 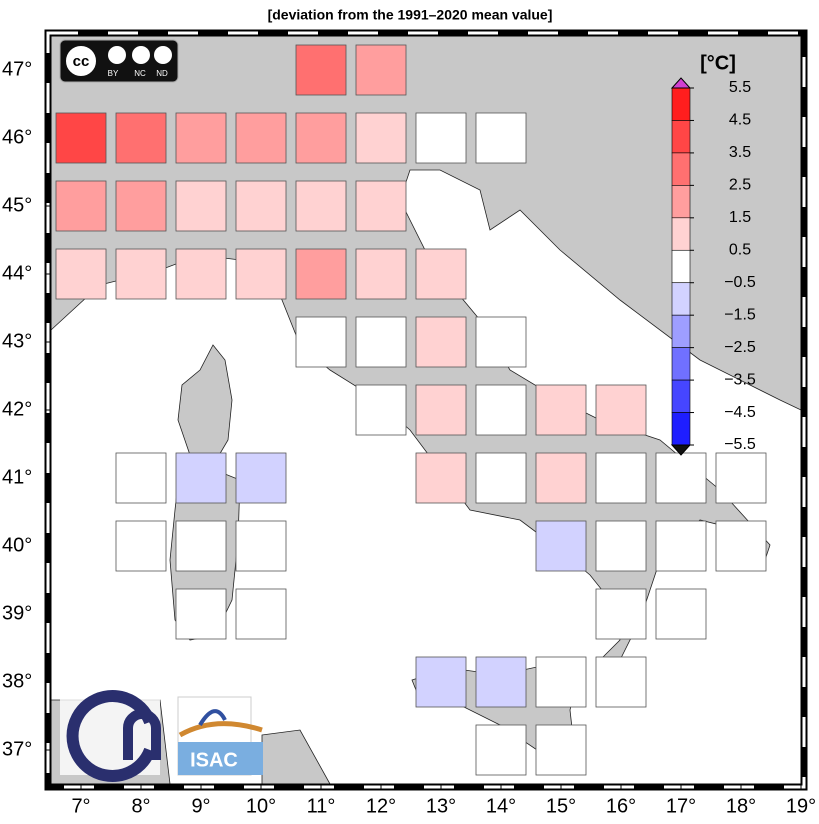 I want to click on y-tick-label: 42°, so click(x=17, y=409).